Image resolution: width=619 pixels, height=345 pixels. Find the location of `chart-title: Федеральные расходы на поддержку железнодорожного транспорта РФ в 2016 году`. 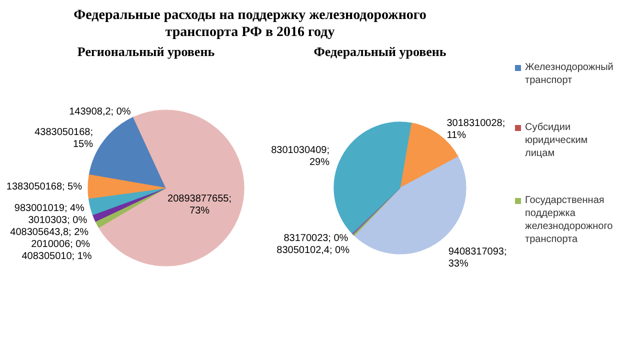

chart-title: Федеральные расходы на поддержку железнодорожного транспорта РФ в 2016 году is located at coordinates (250, 24).